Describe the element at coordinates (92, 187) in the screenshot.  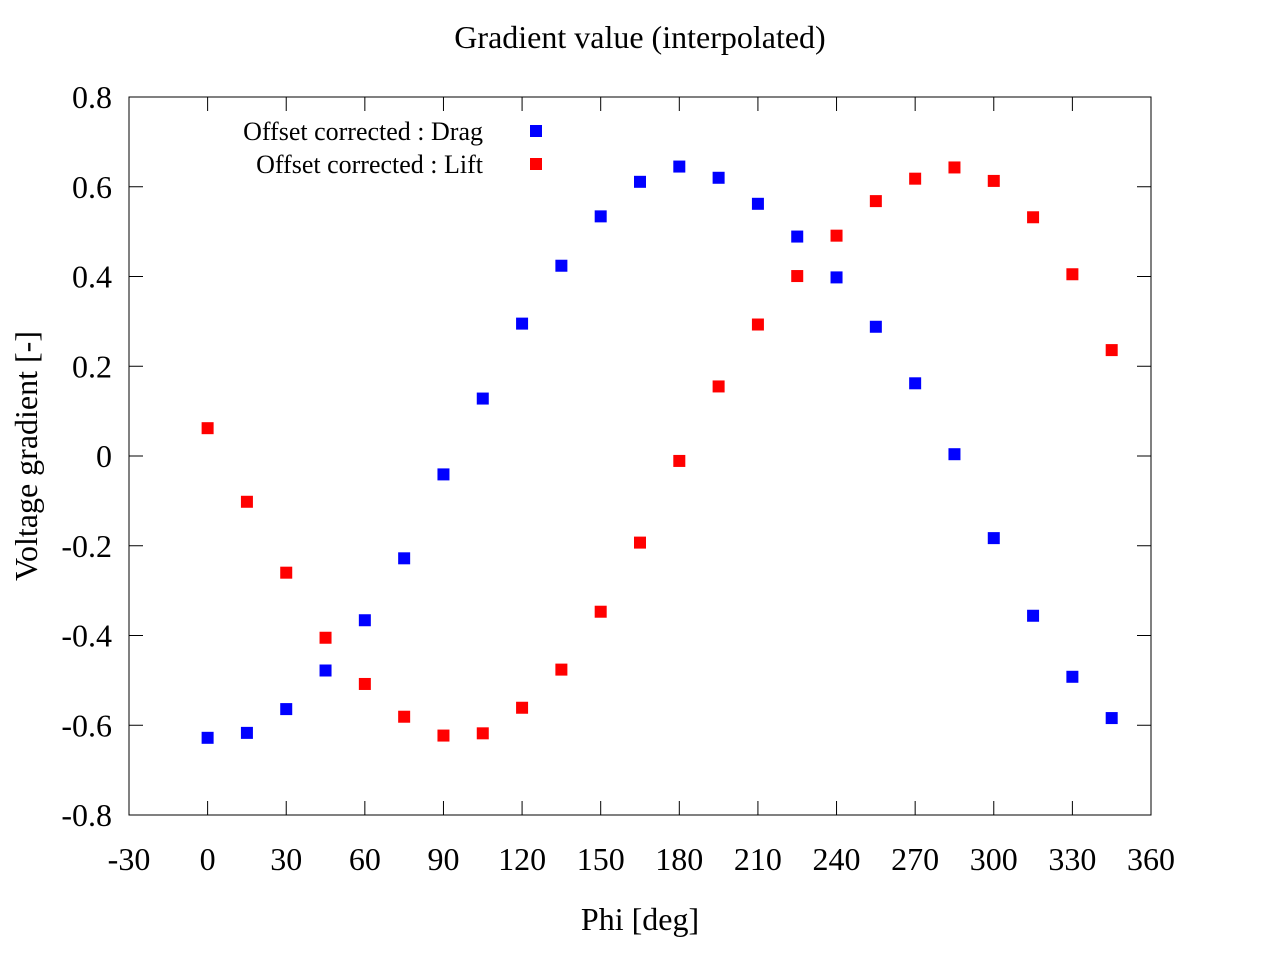
I see `y-tick-label: 0.6` at that location.